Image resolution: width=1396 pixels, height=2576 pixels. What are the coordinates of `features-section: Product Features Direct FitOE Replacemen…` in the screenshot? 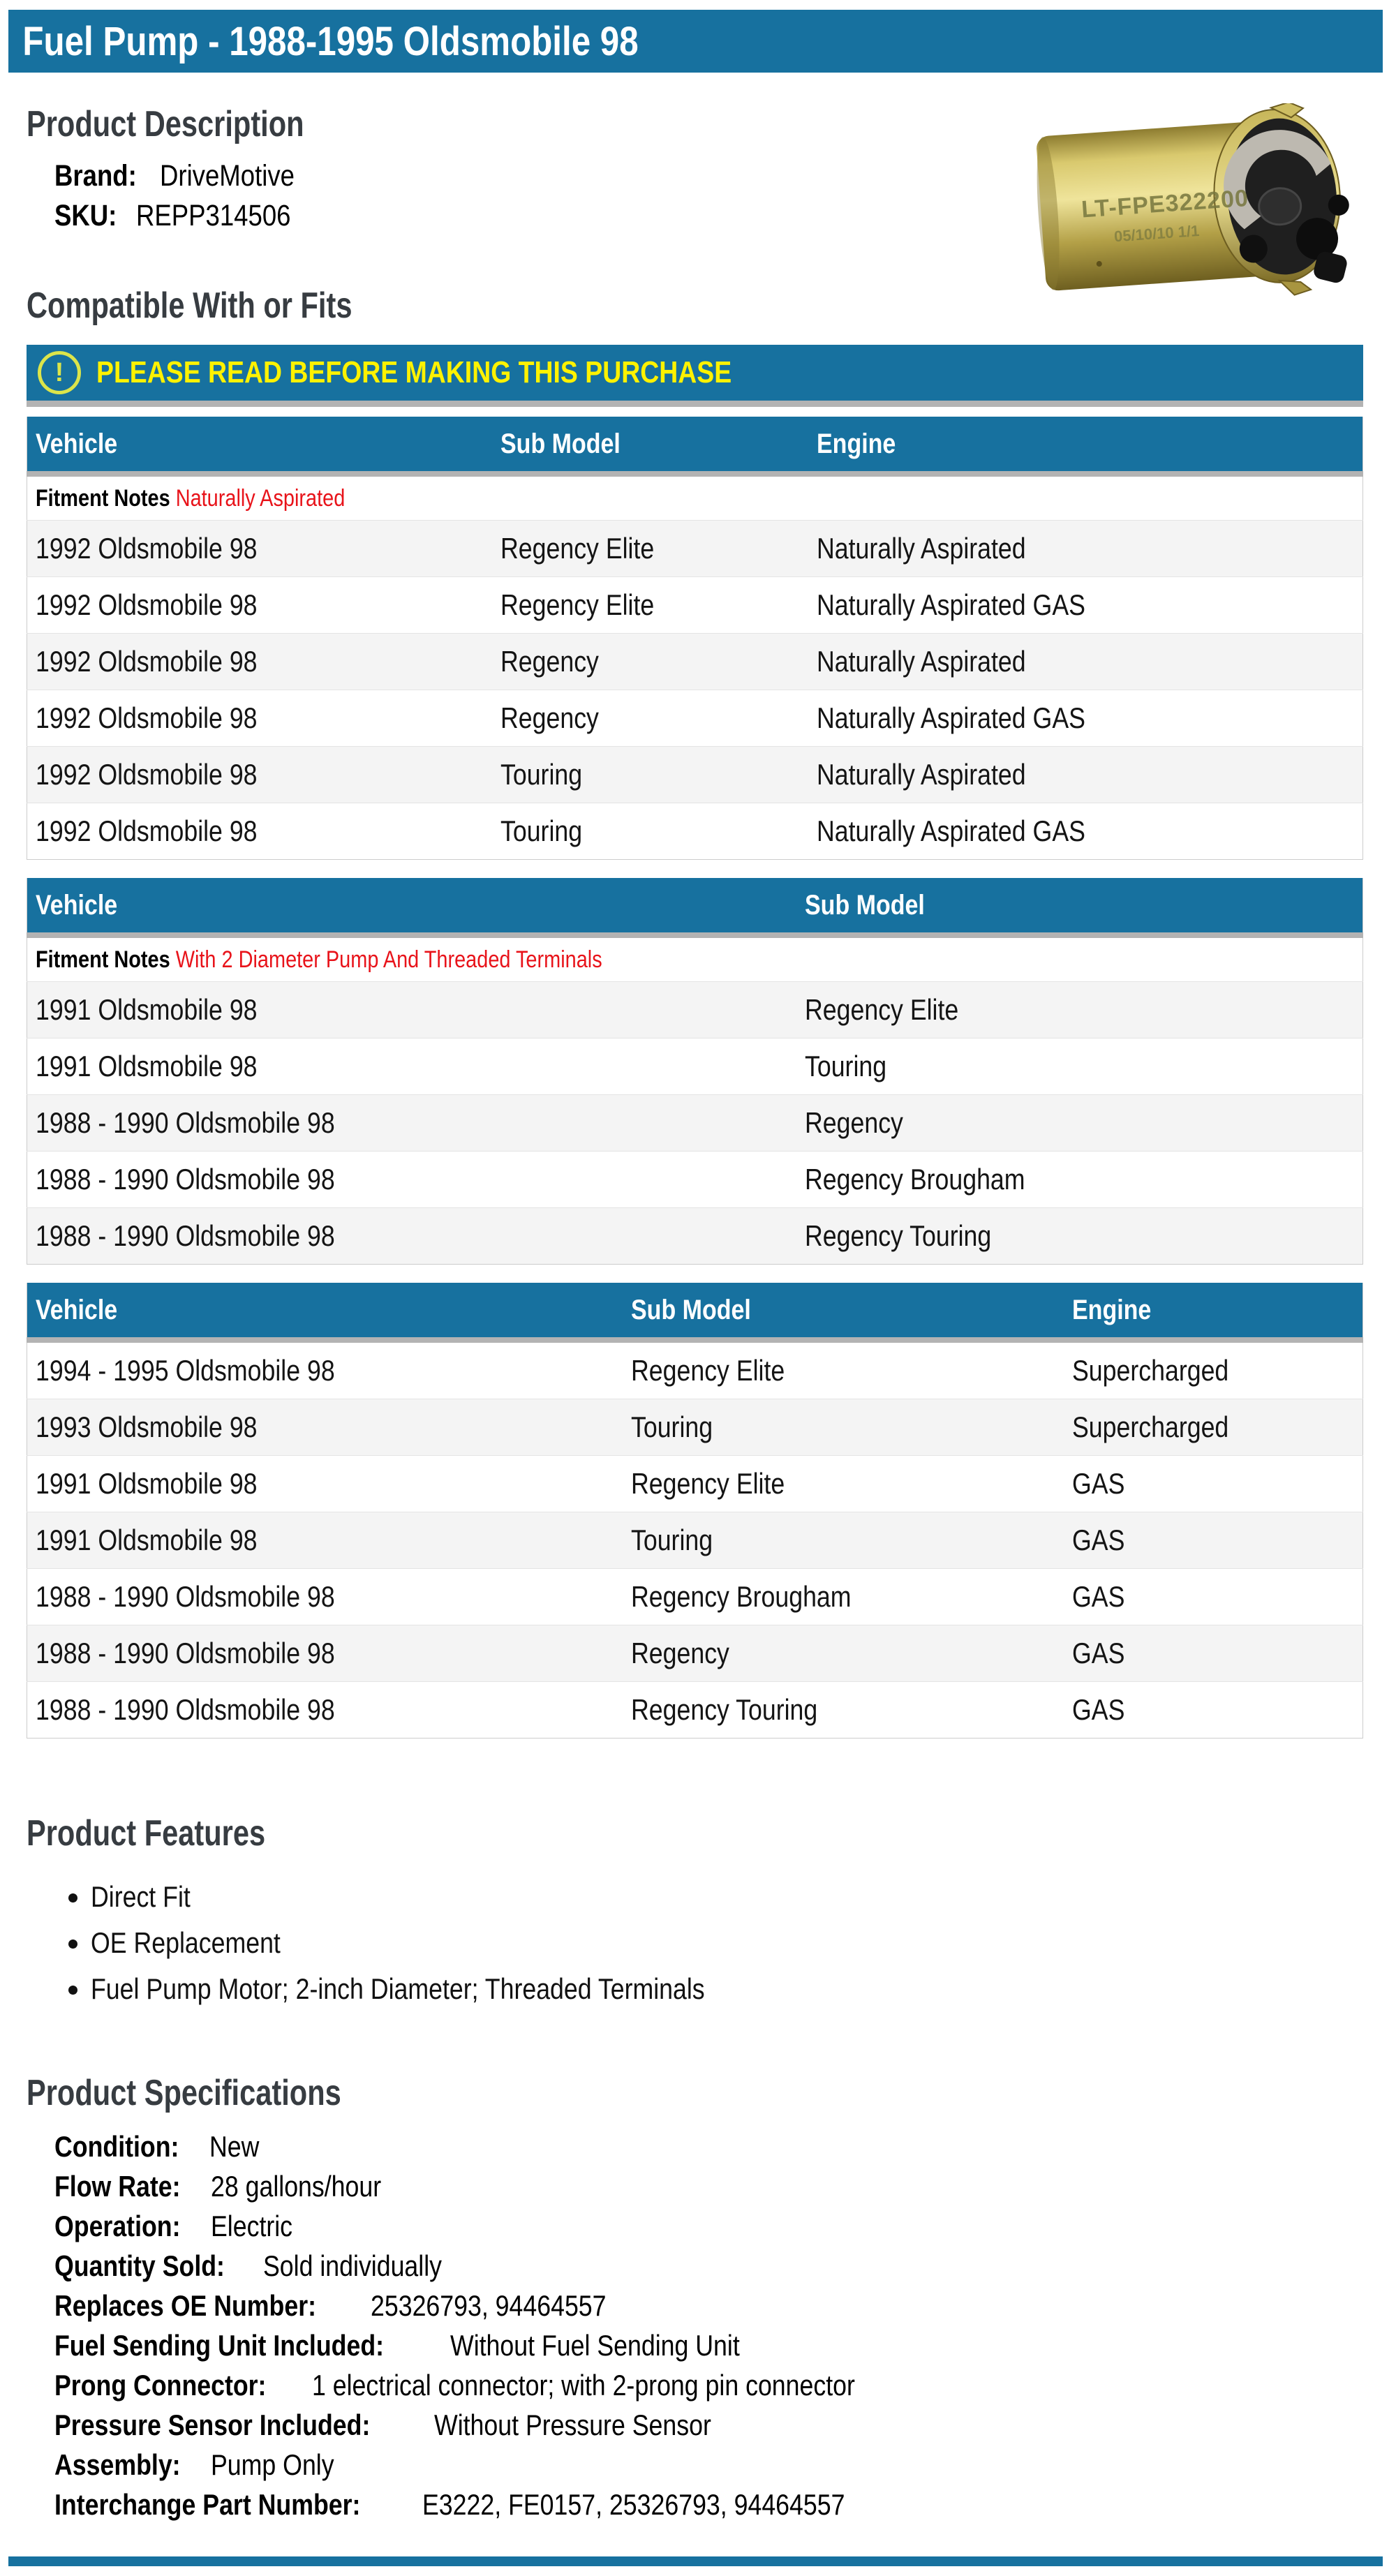 It's located at (695, 1884).